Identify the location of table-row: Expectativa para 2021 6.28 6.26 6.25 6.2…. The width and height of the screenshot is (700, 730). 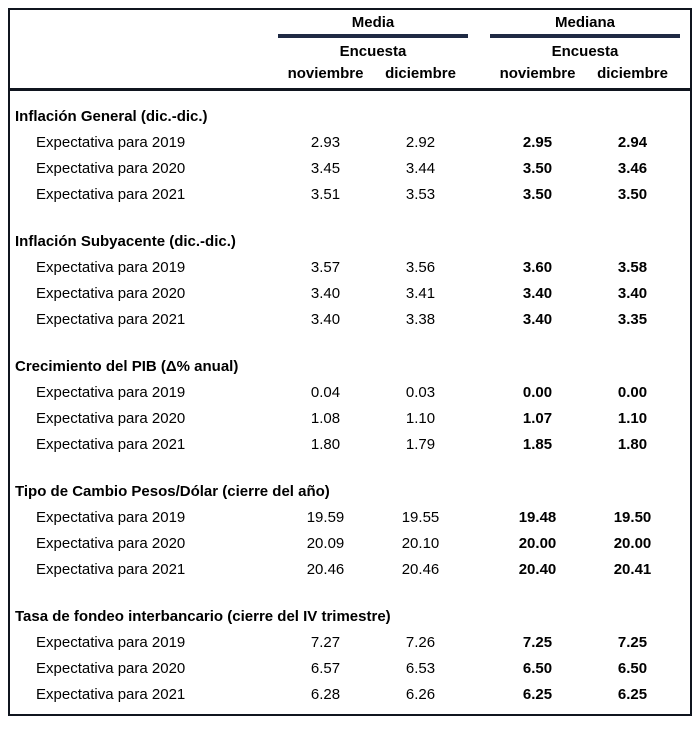
(350, 695).